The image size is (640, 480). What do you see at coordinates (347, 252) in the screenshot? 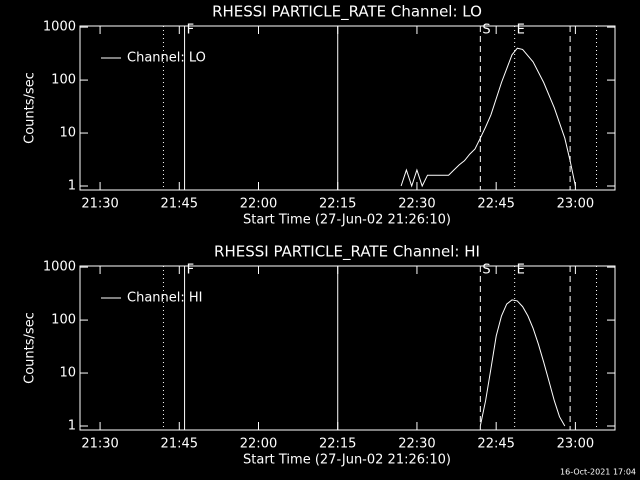
I see `chart-title: RHESSI PARTICLE_RATE Channel: HI` at bounding box center [347, 252].